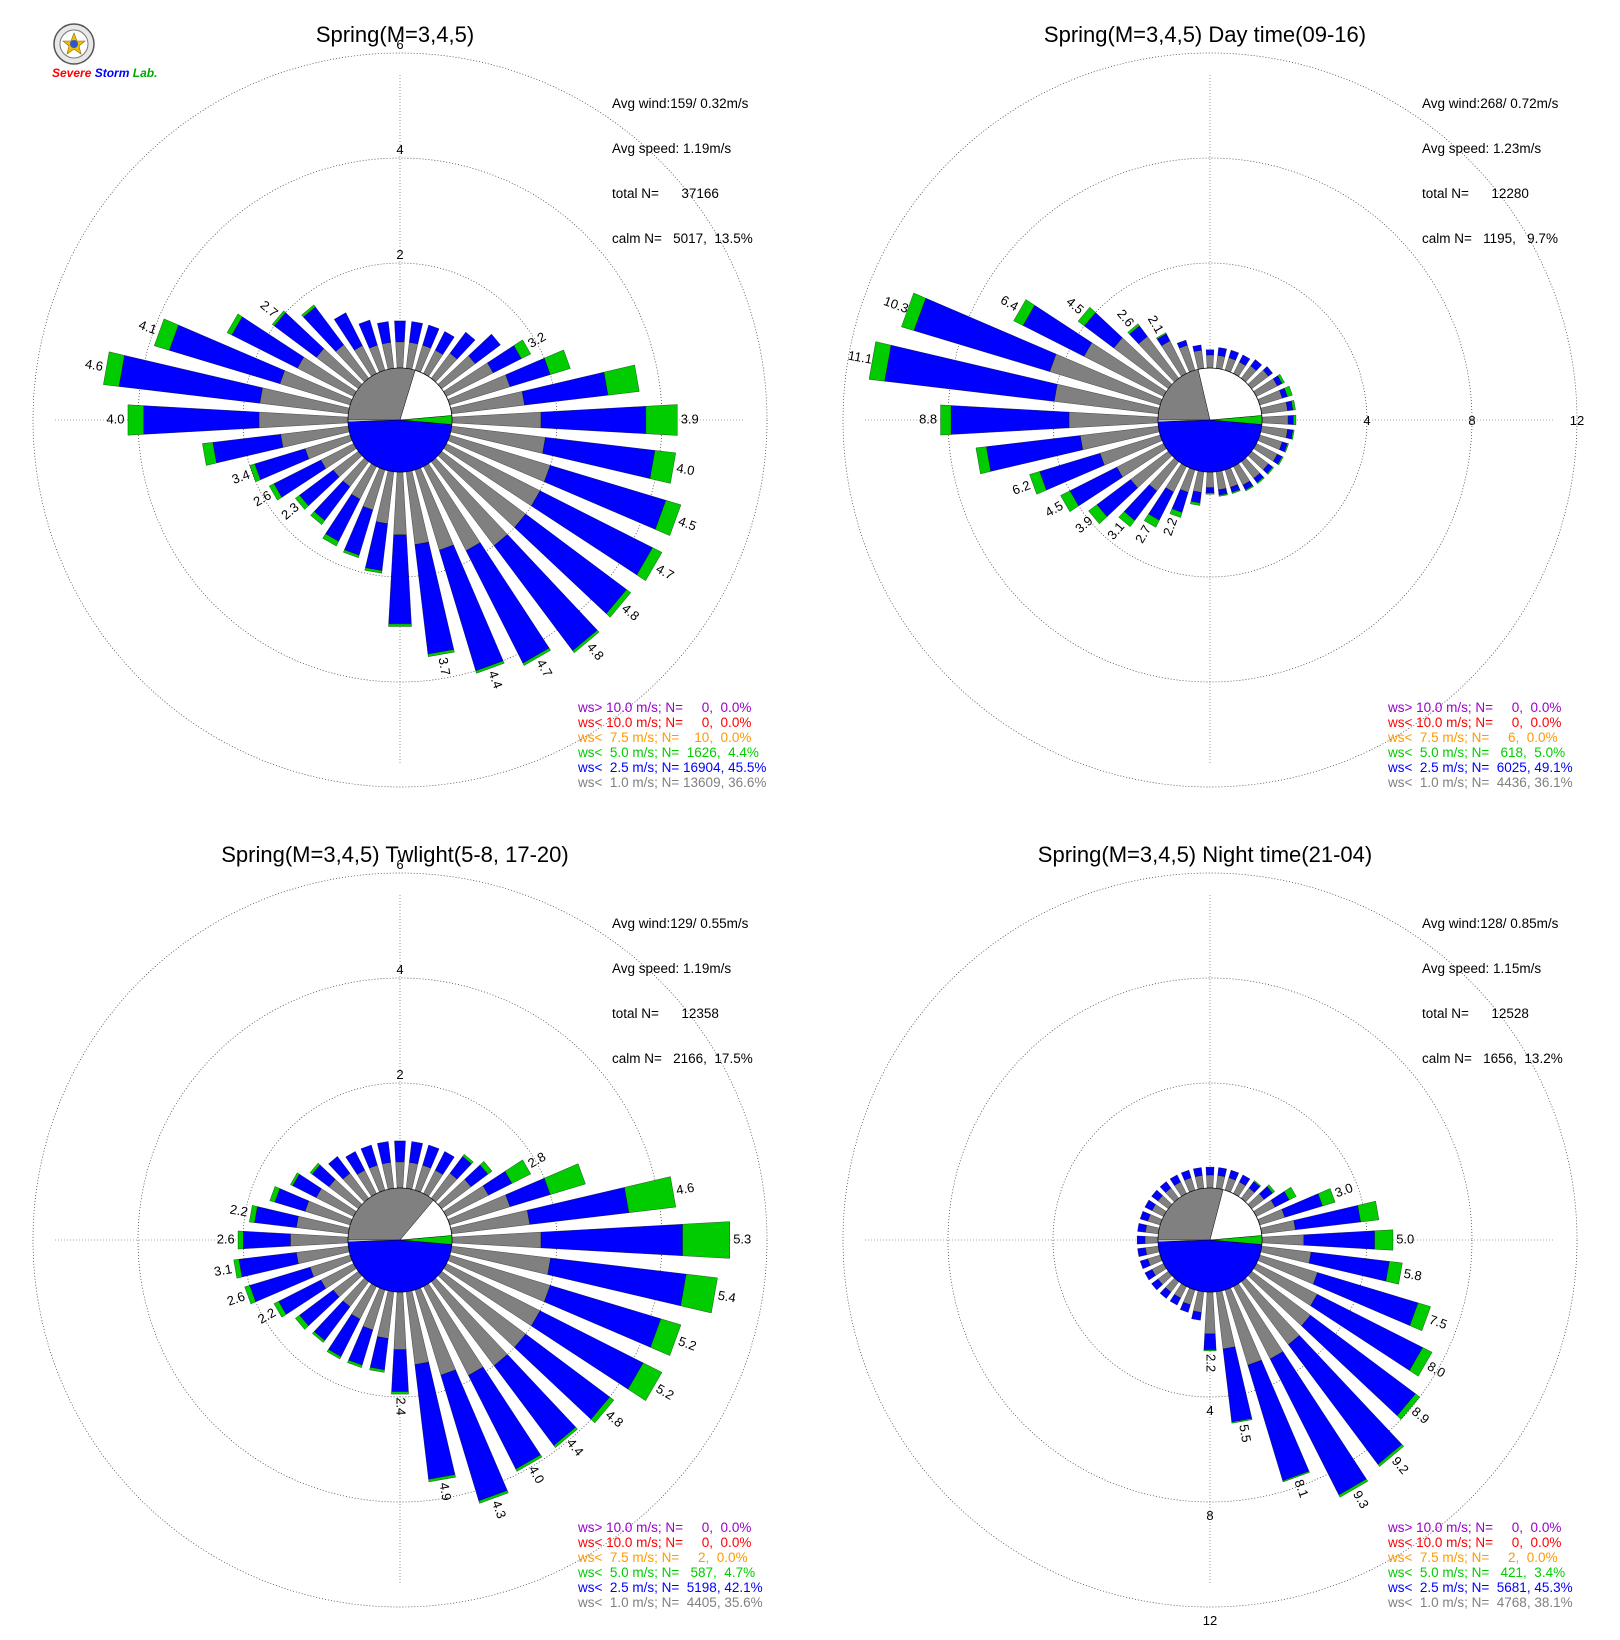 The width and height of the screenshot is (1620, 1640). I want to click on bar-label: 5.8, so click(1413, 1275).